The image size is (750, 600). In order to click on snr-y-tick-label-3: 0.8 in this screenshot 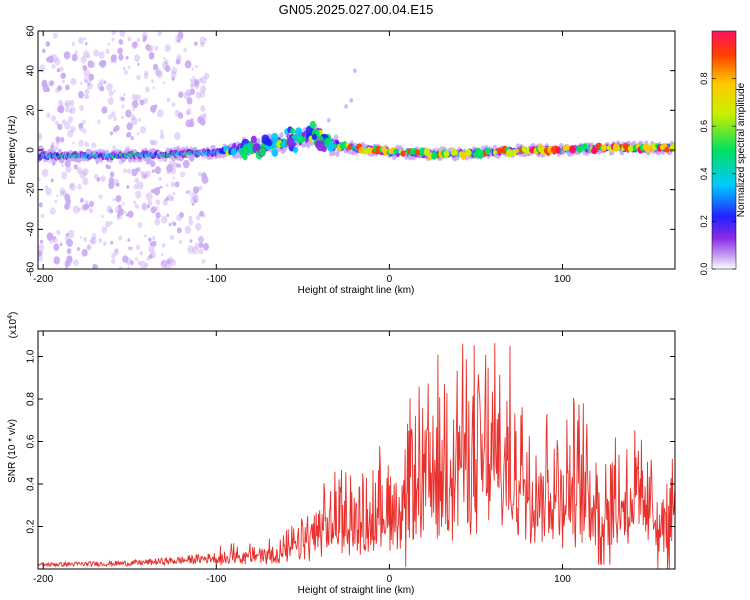, I will do `click(31, 399)`.